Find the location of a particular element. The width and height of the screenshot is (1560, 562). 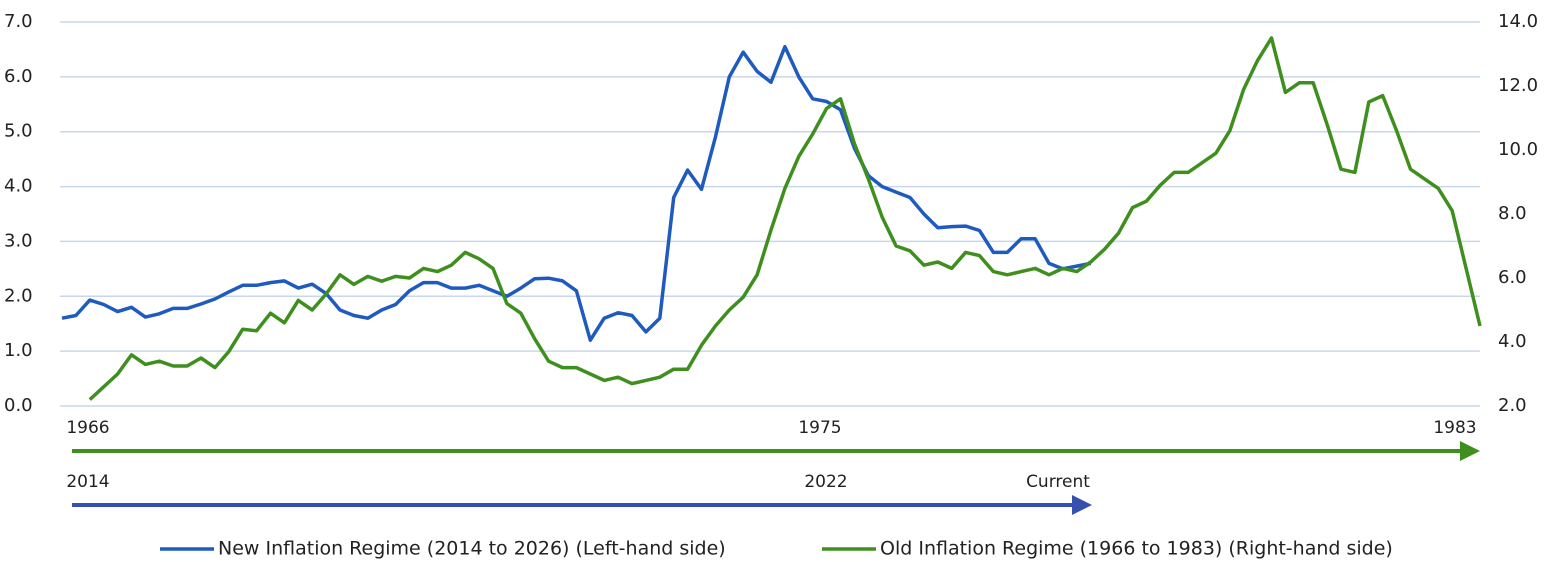

y-tick-label: 2.0 is located at coordinates (18, 295).